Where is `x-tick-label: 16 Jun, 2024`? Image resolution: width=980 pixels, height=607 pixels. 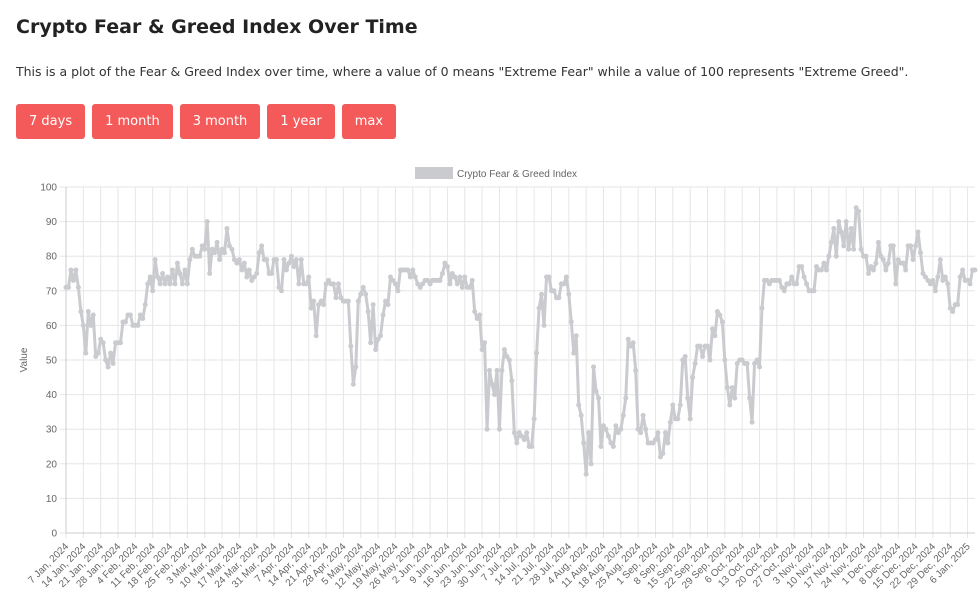
x-tick-label: 16 Jun, 2024 is located at coordinates (445, 565).